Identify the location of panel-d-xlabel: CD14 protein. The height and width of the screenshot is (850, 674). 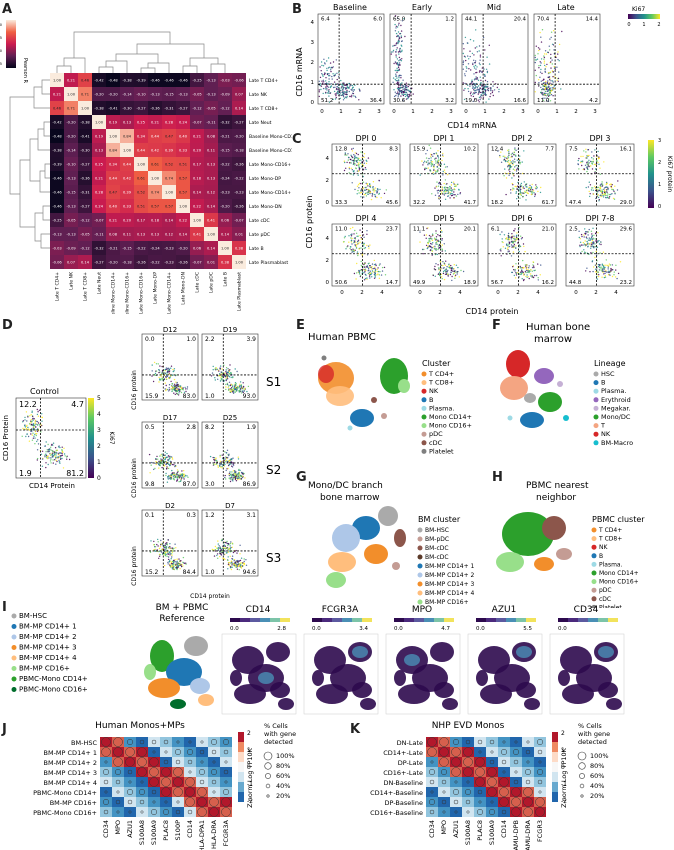
(210, 596).